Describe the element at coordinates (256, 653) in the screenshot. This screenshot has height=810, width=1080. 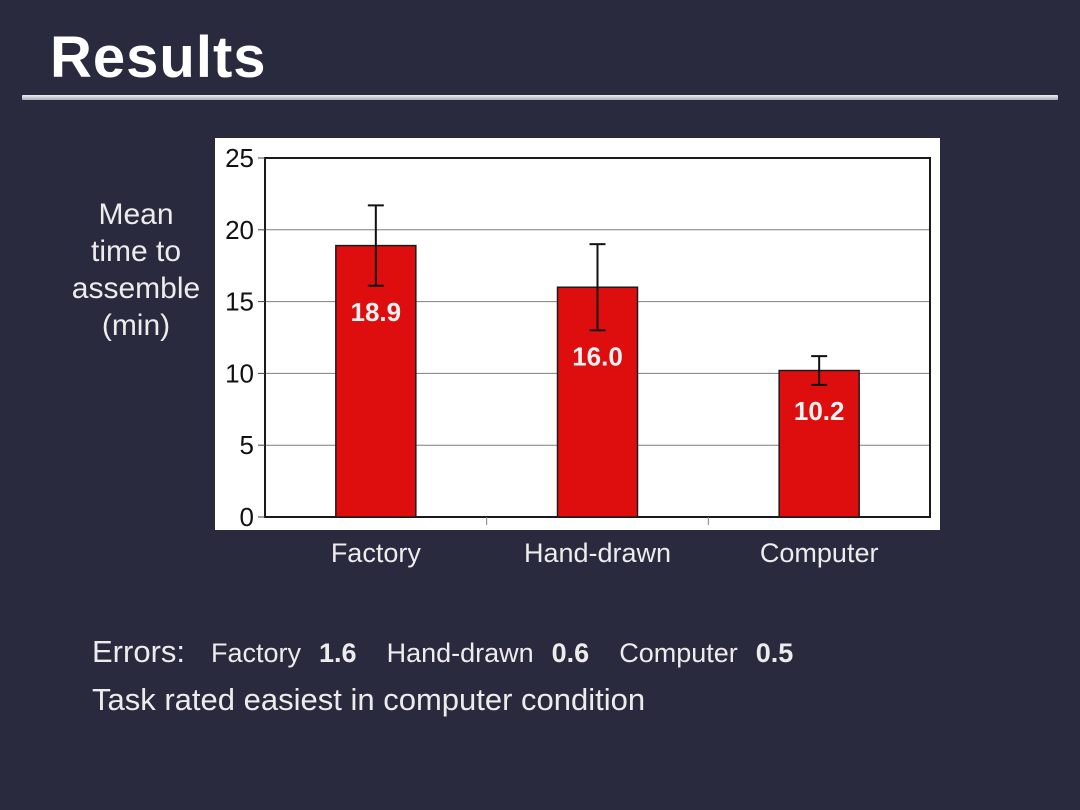
I see `errors-item-name: Factory` at that location.